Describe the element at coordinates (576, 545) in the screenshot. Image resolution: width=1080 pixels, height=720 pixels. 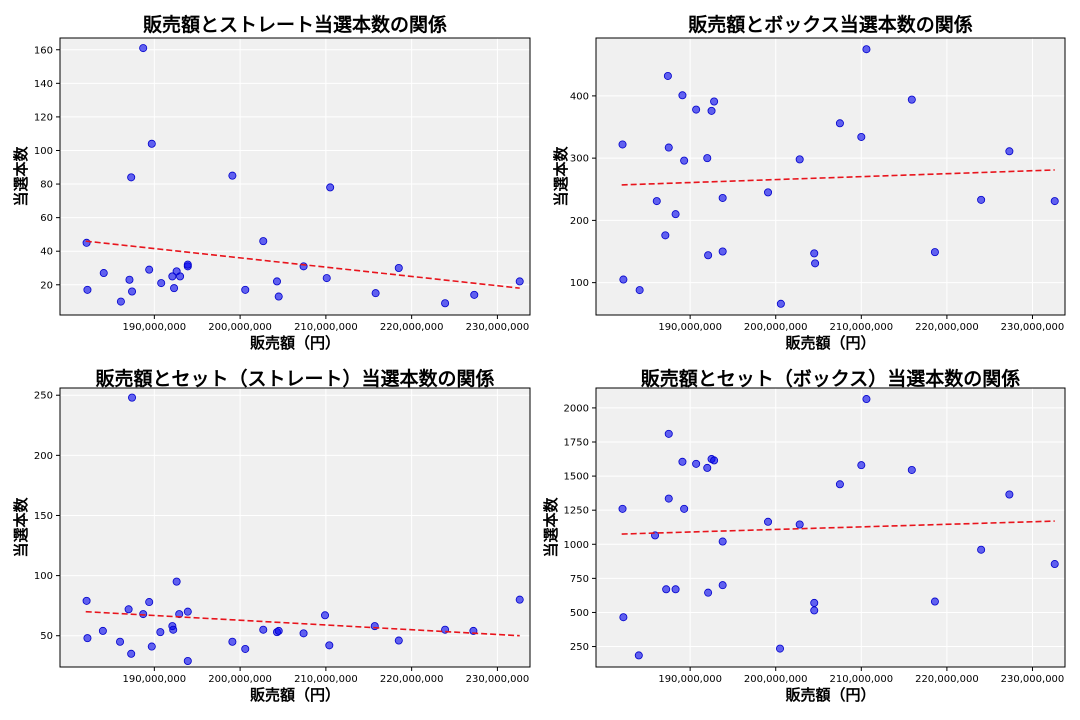
I see `y-tick-label: 1000` at that location.